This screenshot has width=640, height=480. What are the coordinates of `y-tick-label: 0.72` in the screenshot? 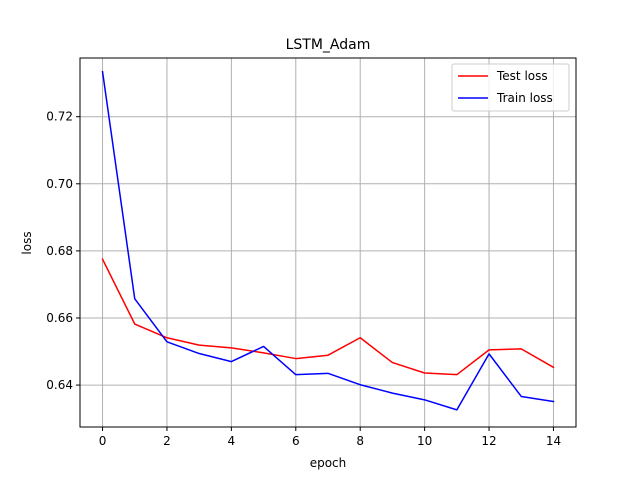 It's located at (59, 117).